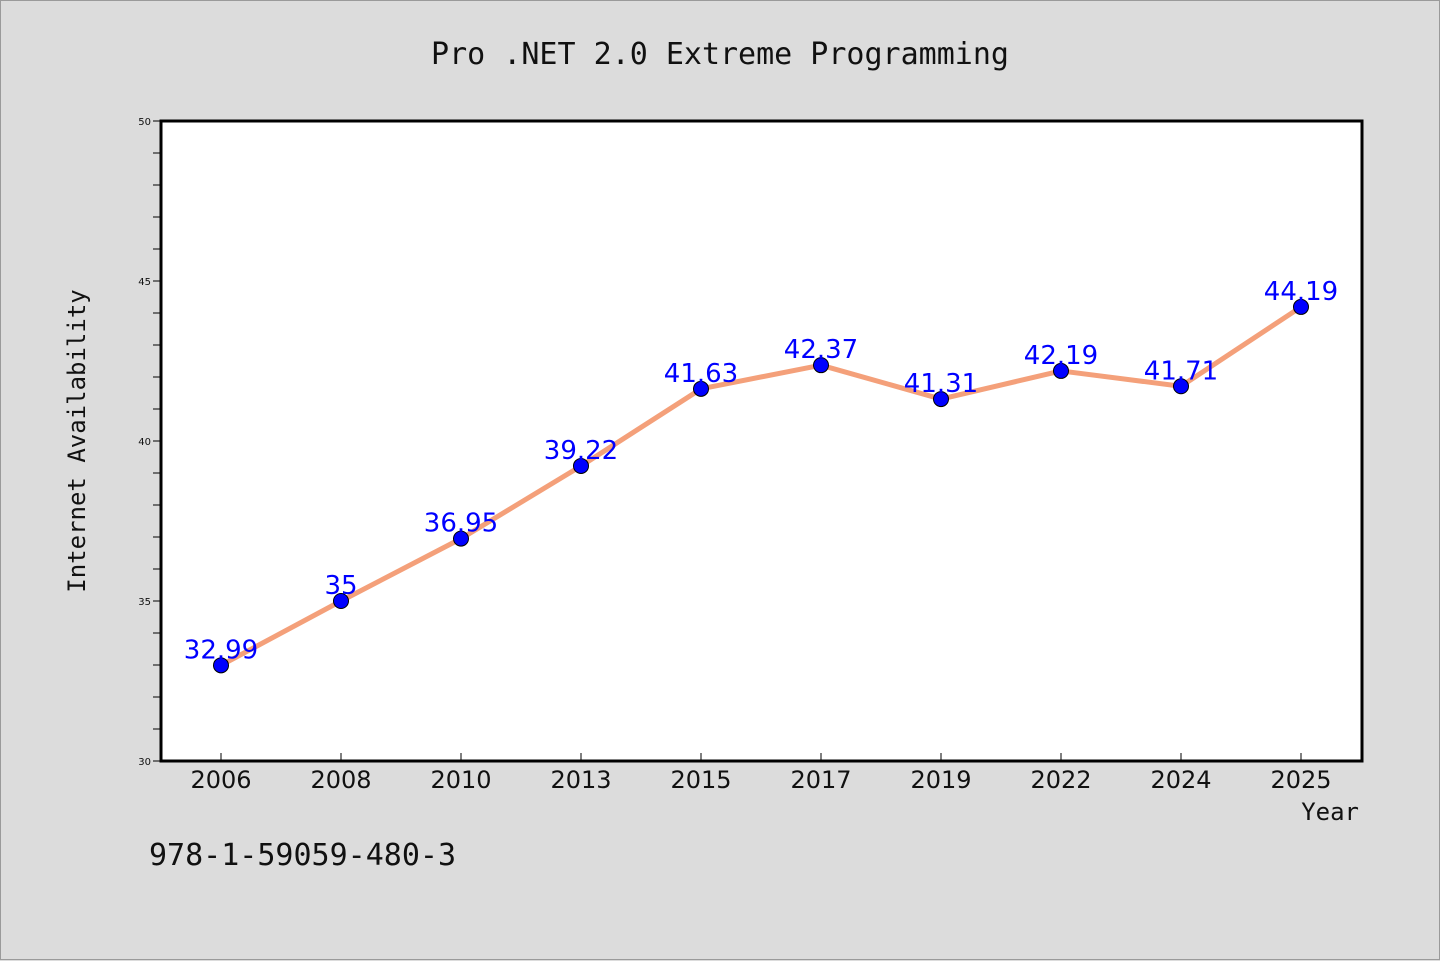  What do you see at coordinates (1301, 292) in the screenshot?
I see `data-label: 44.19` at bounding box center [1301, 292].